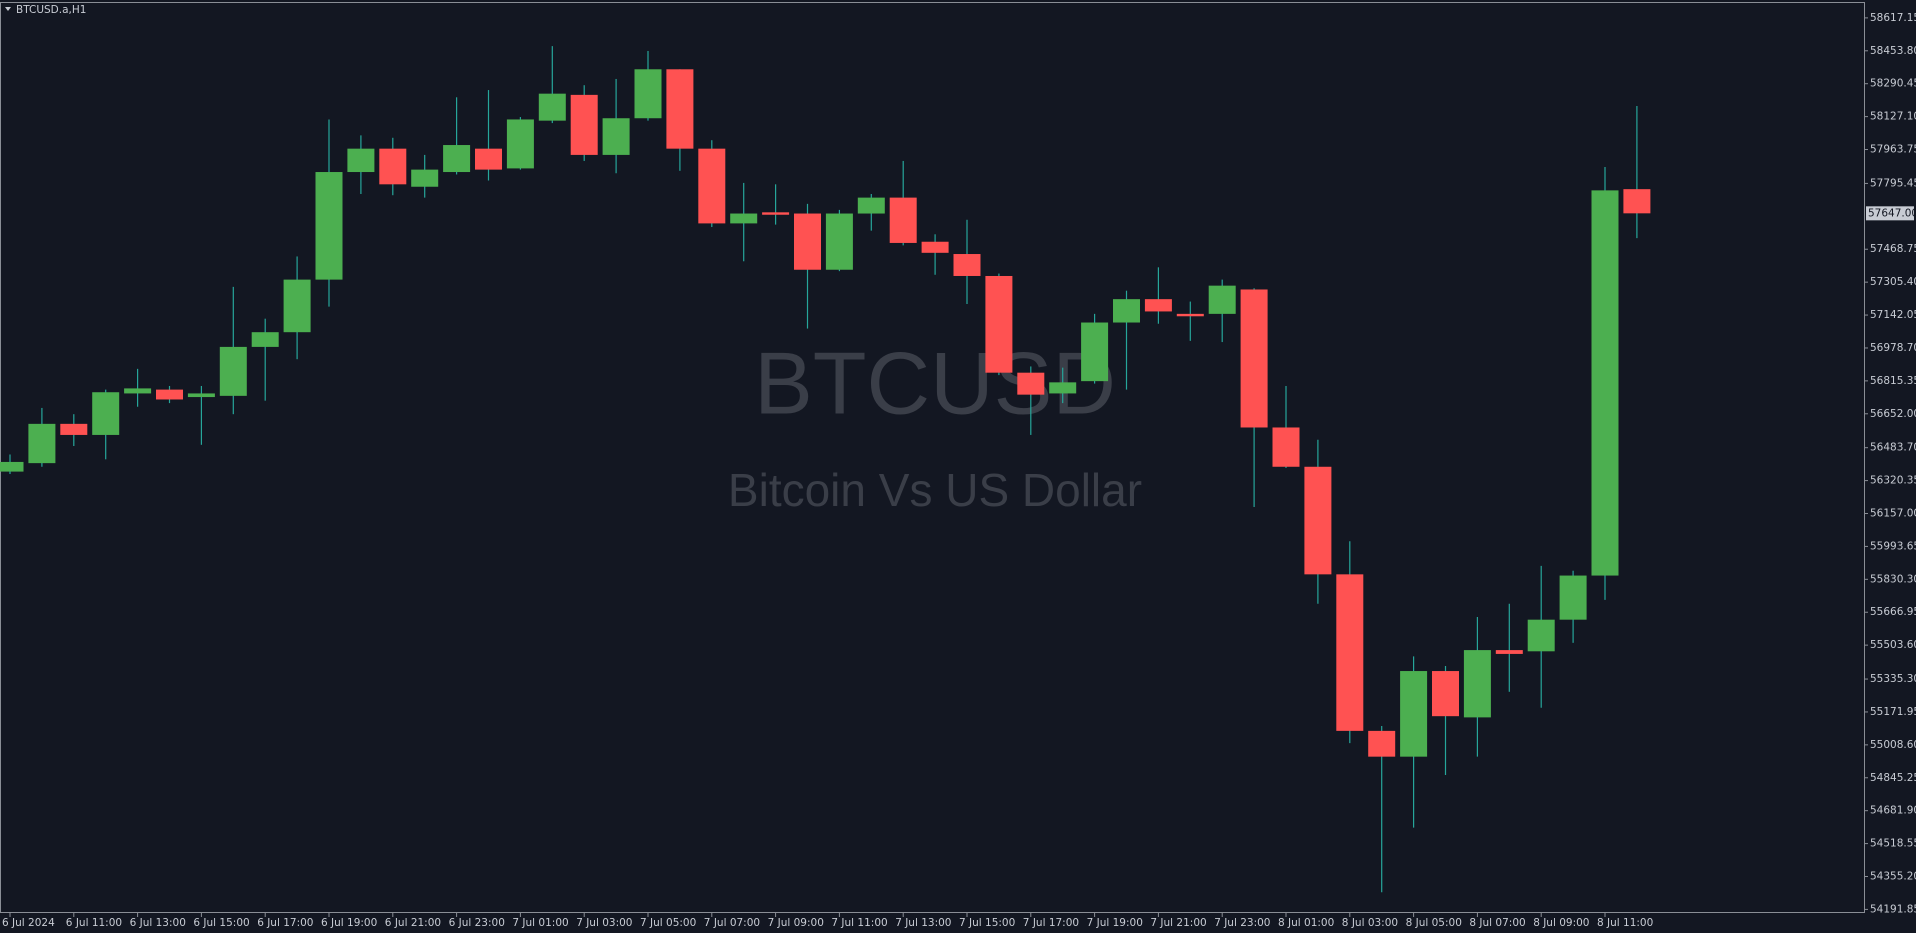  I want to click on y-tick-label: 54681.90, so click(1893, 811).